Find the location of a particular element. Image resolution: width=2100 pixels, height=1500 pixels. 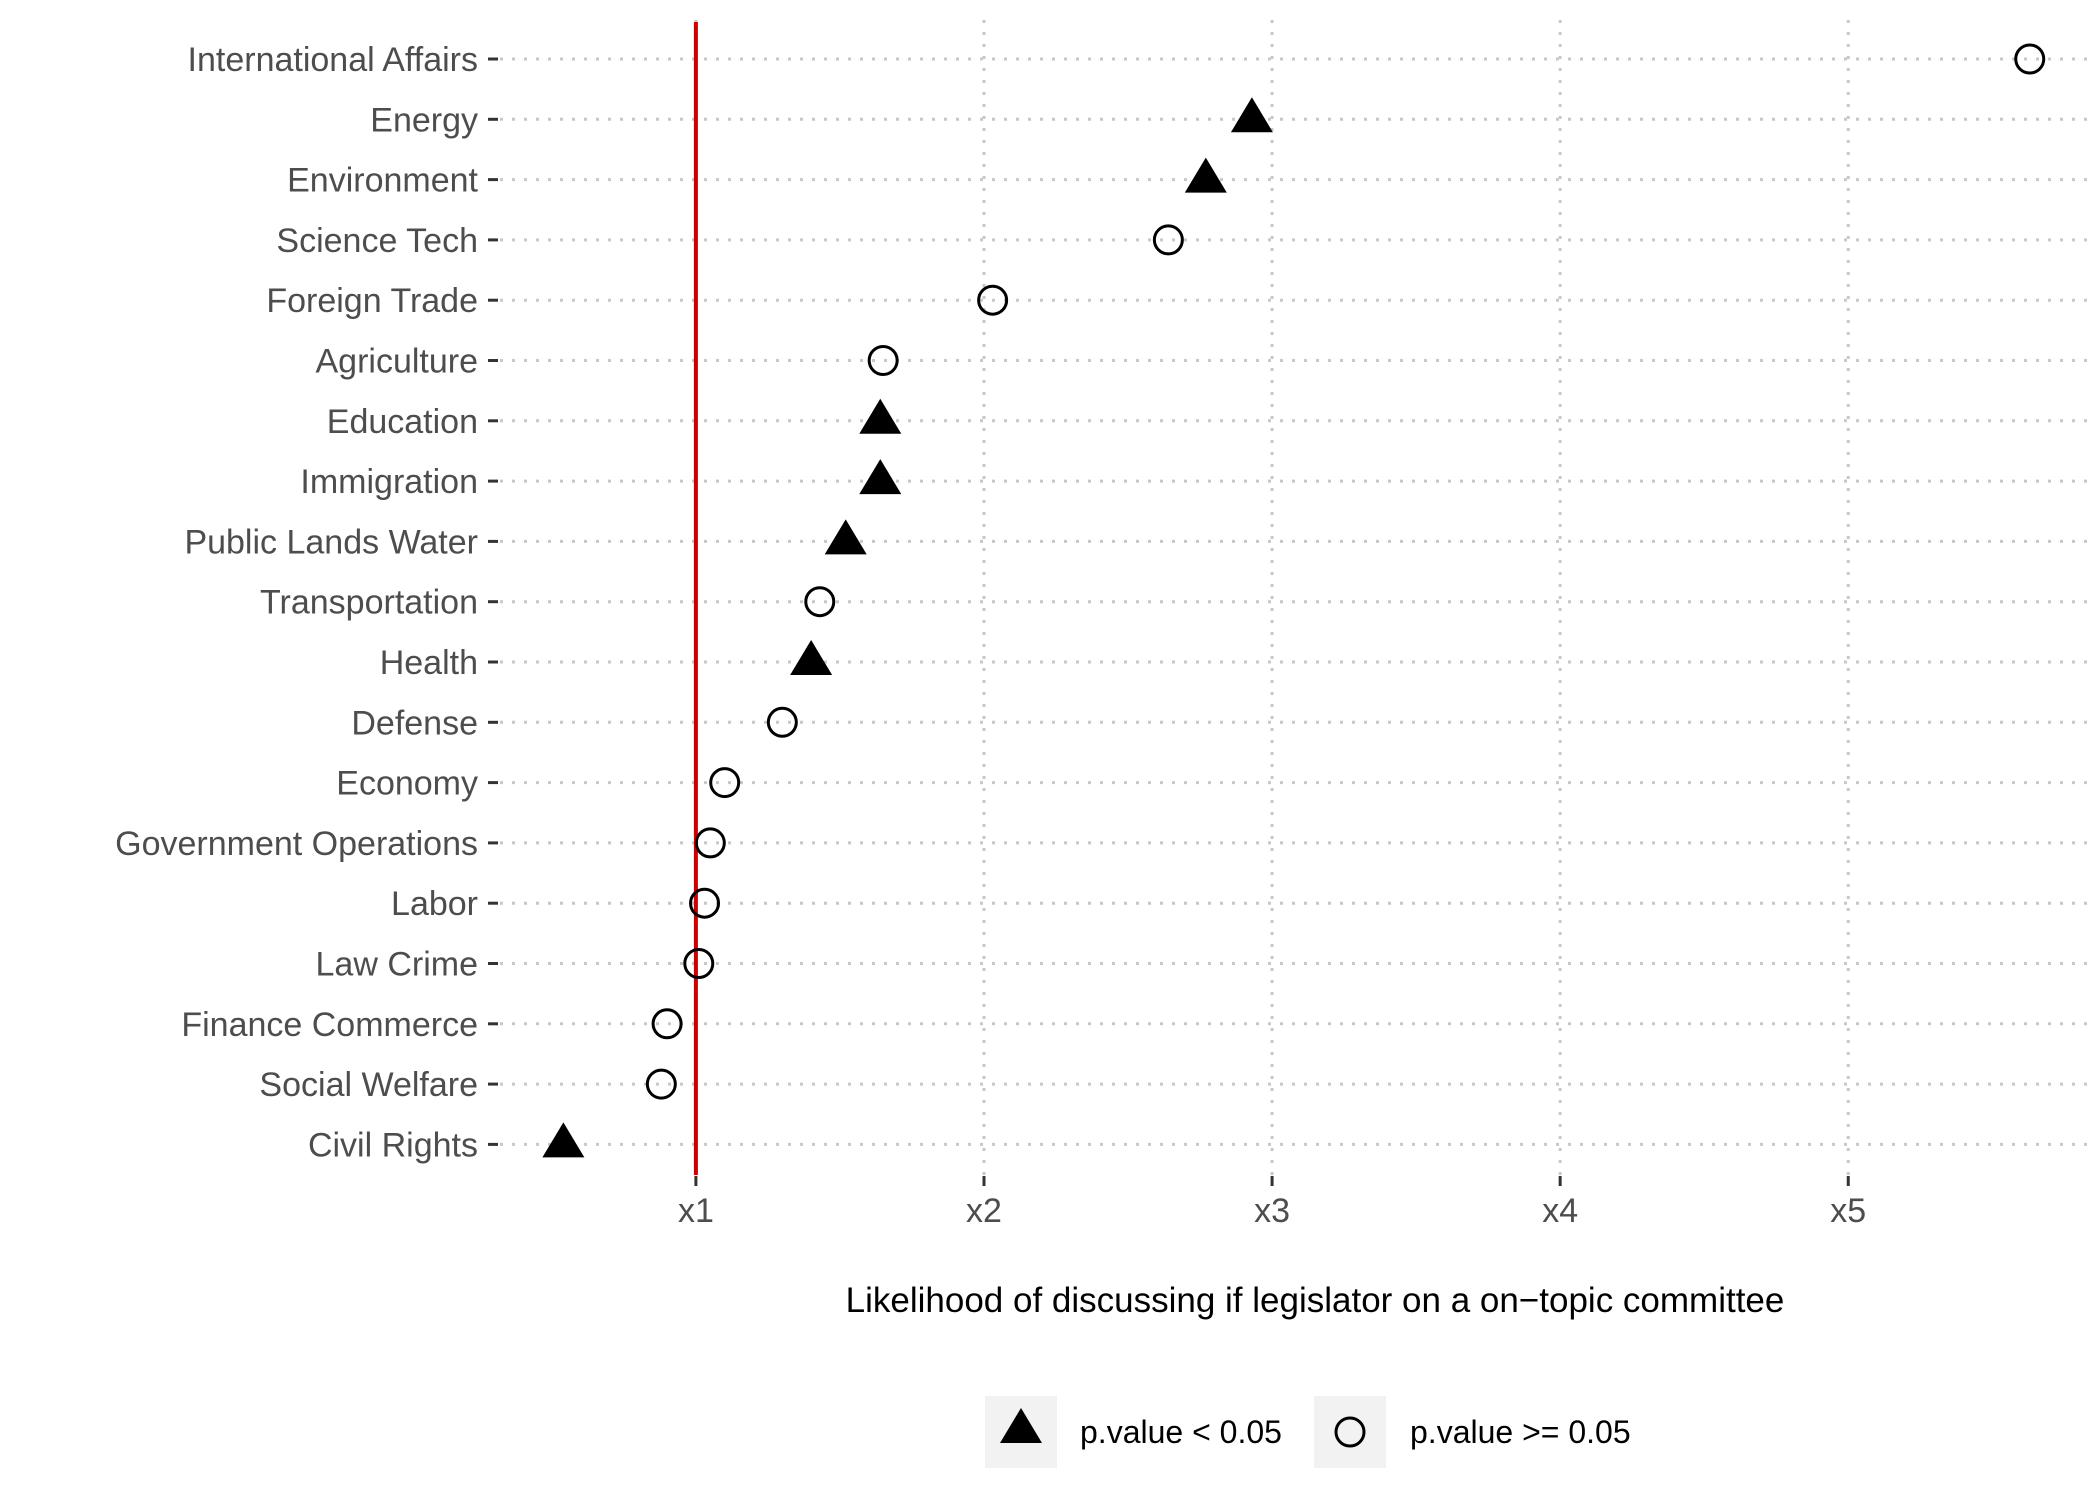

y-tick-label: Energy is located at coordinates (424, 120).